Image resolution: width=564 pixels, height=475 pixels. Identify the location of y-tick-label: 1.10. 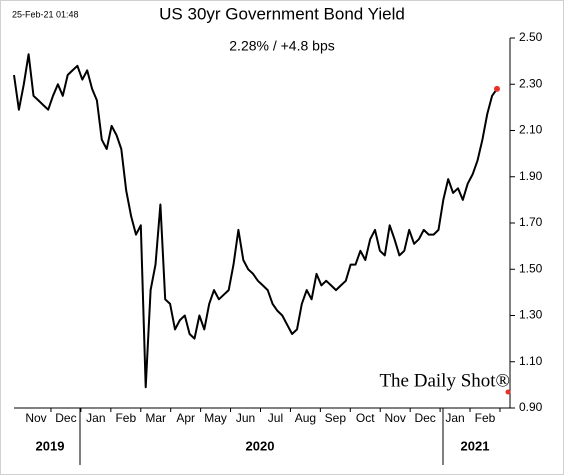
(531, 361).